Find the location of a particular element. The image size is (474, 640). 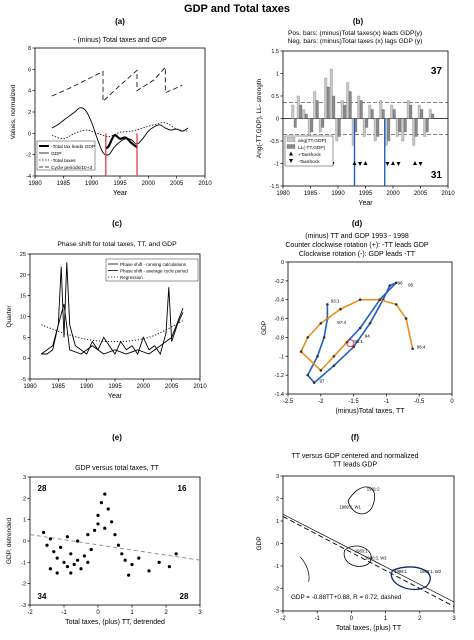

trajectory-loop is located at coordinates (357, 556).